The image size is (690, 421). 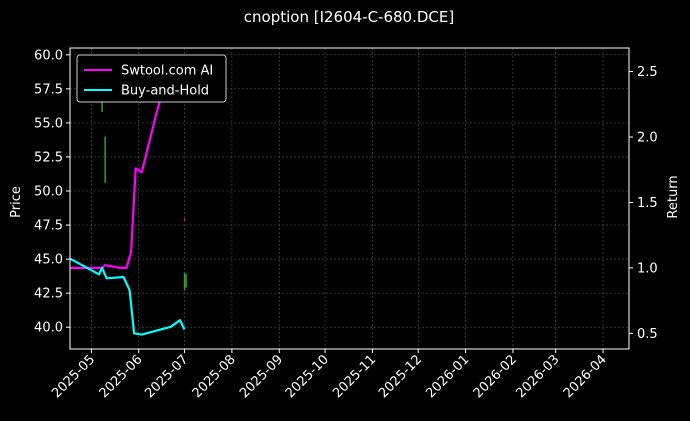 I want to click on legend-label-swtool: Swtool.com AI, so click(x=167, y=71).